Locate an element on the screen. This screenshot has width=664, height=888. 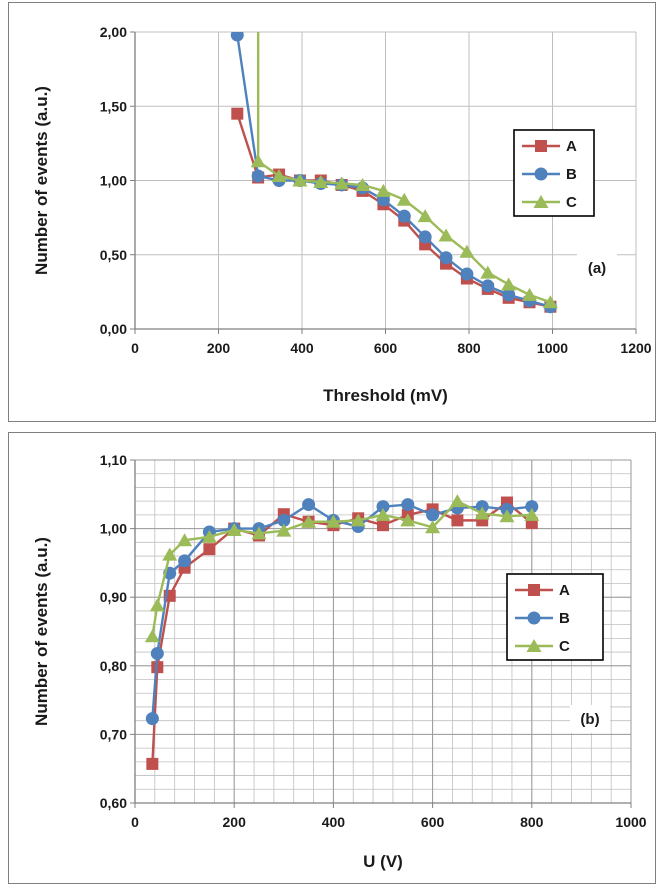
legend-label-b: B is located at coordinates (564, 618).